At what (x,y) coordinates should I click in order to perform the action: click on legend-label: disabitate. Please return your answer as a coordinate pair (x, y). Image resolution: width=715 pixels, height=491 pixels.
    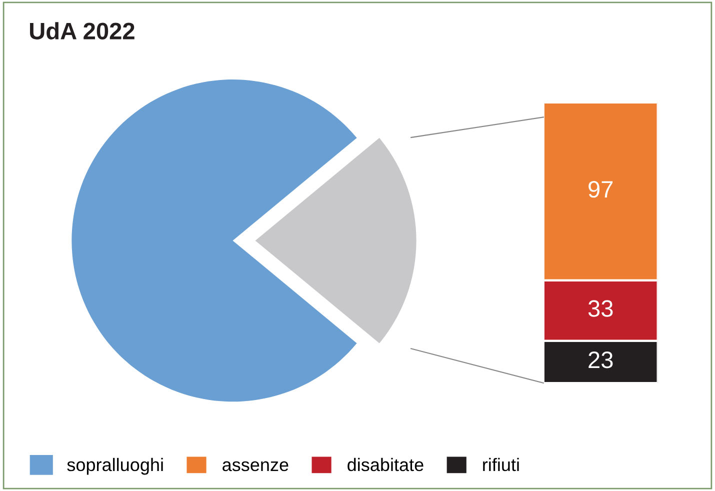
    Looking at the image, I should click on (386, 465).